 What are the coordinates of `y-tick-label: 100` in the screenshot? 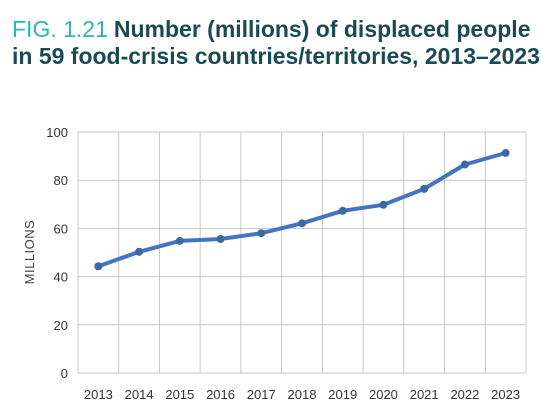 It's located at (57, 132).